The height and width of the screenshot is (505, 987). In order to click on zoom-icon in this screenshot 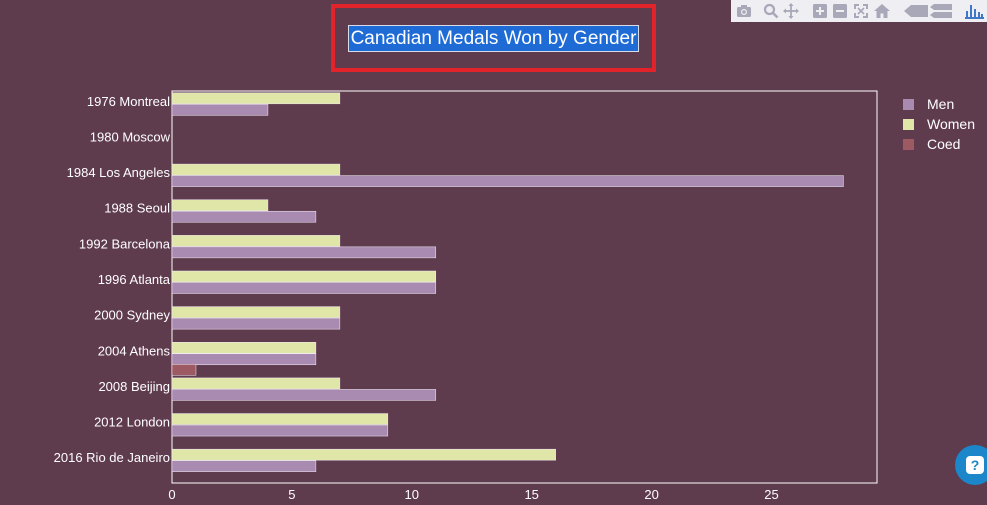, I will do `click(771, 11)`.